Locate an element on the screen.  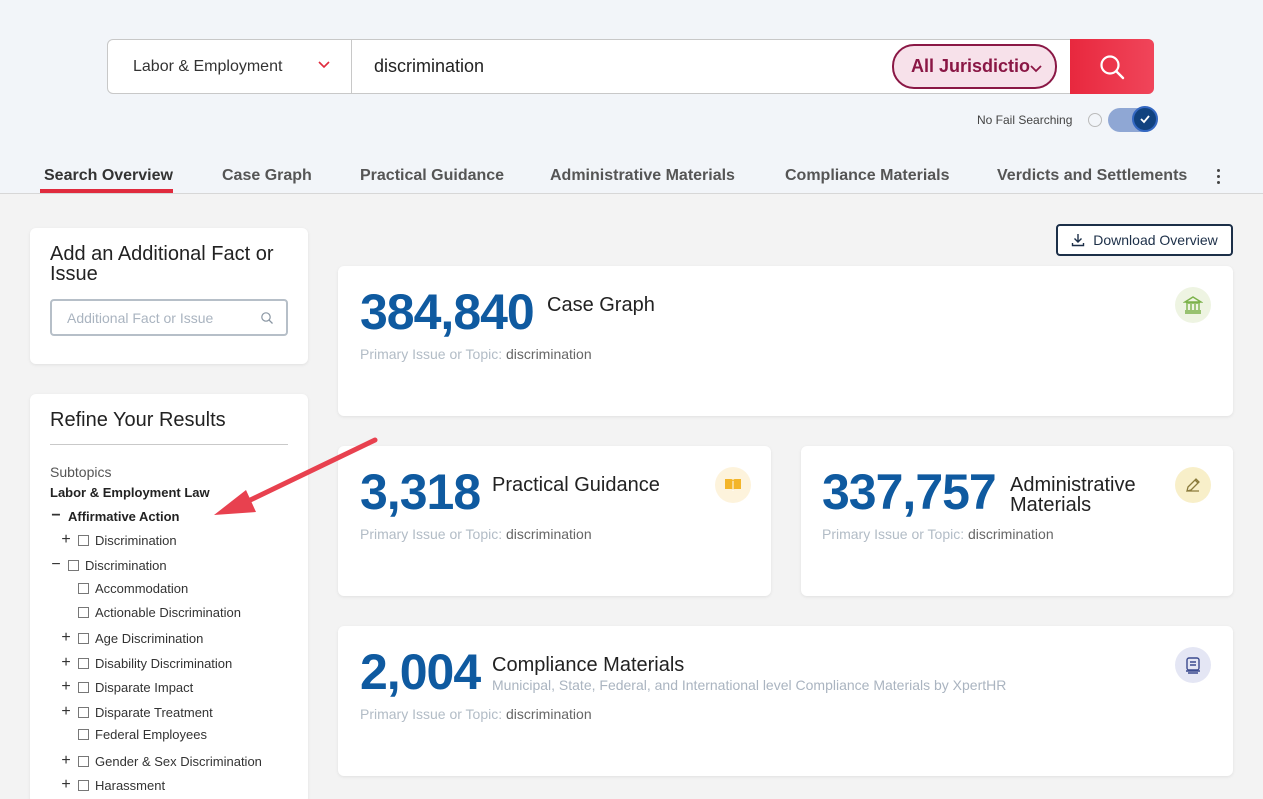
subtopics-label: Subtopics is located at coordinates (81, 472).